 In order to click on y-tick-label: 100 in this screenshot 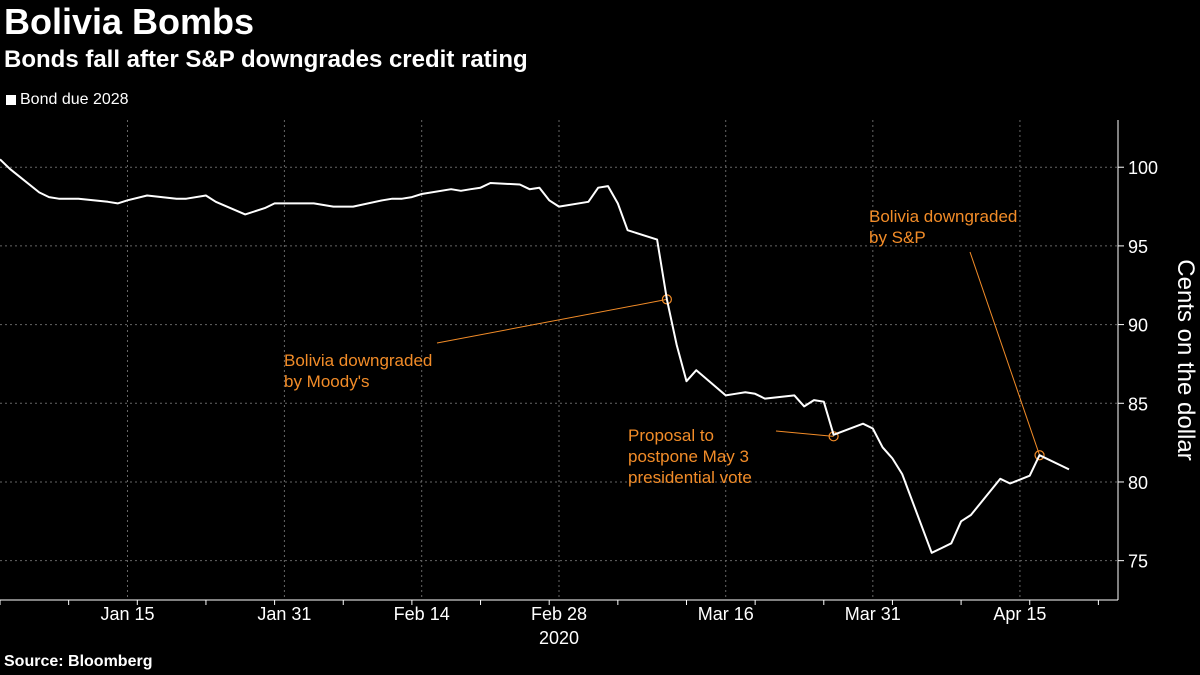, I will do `click(1143, 168)`.